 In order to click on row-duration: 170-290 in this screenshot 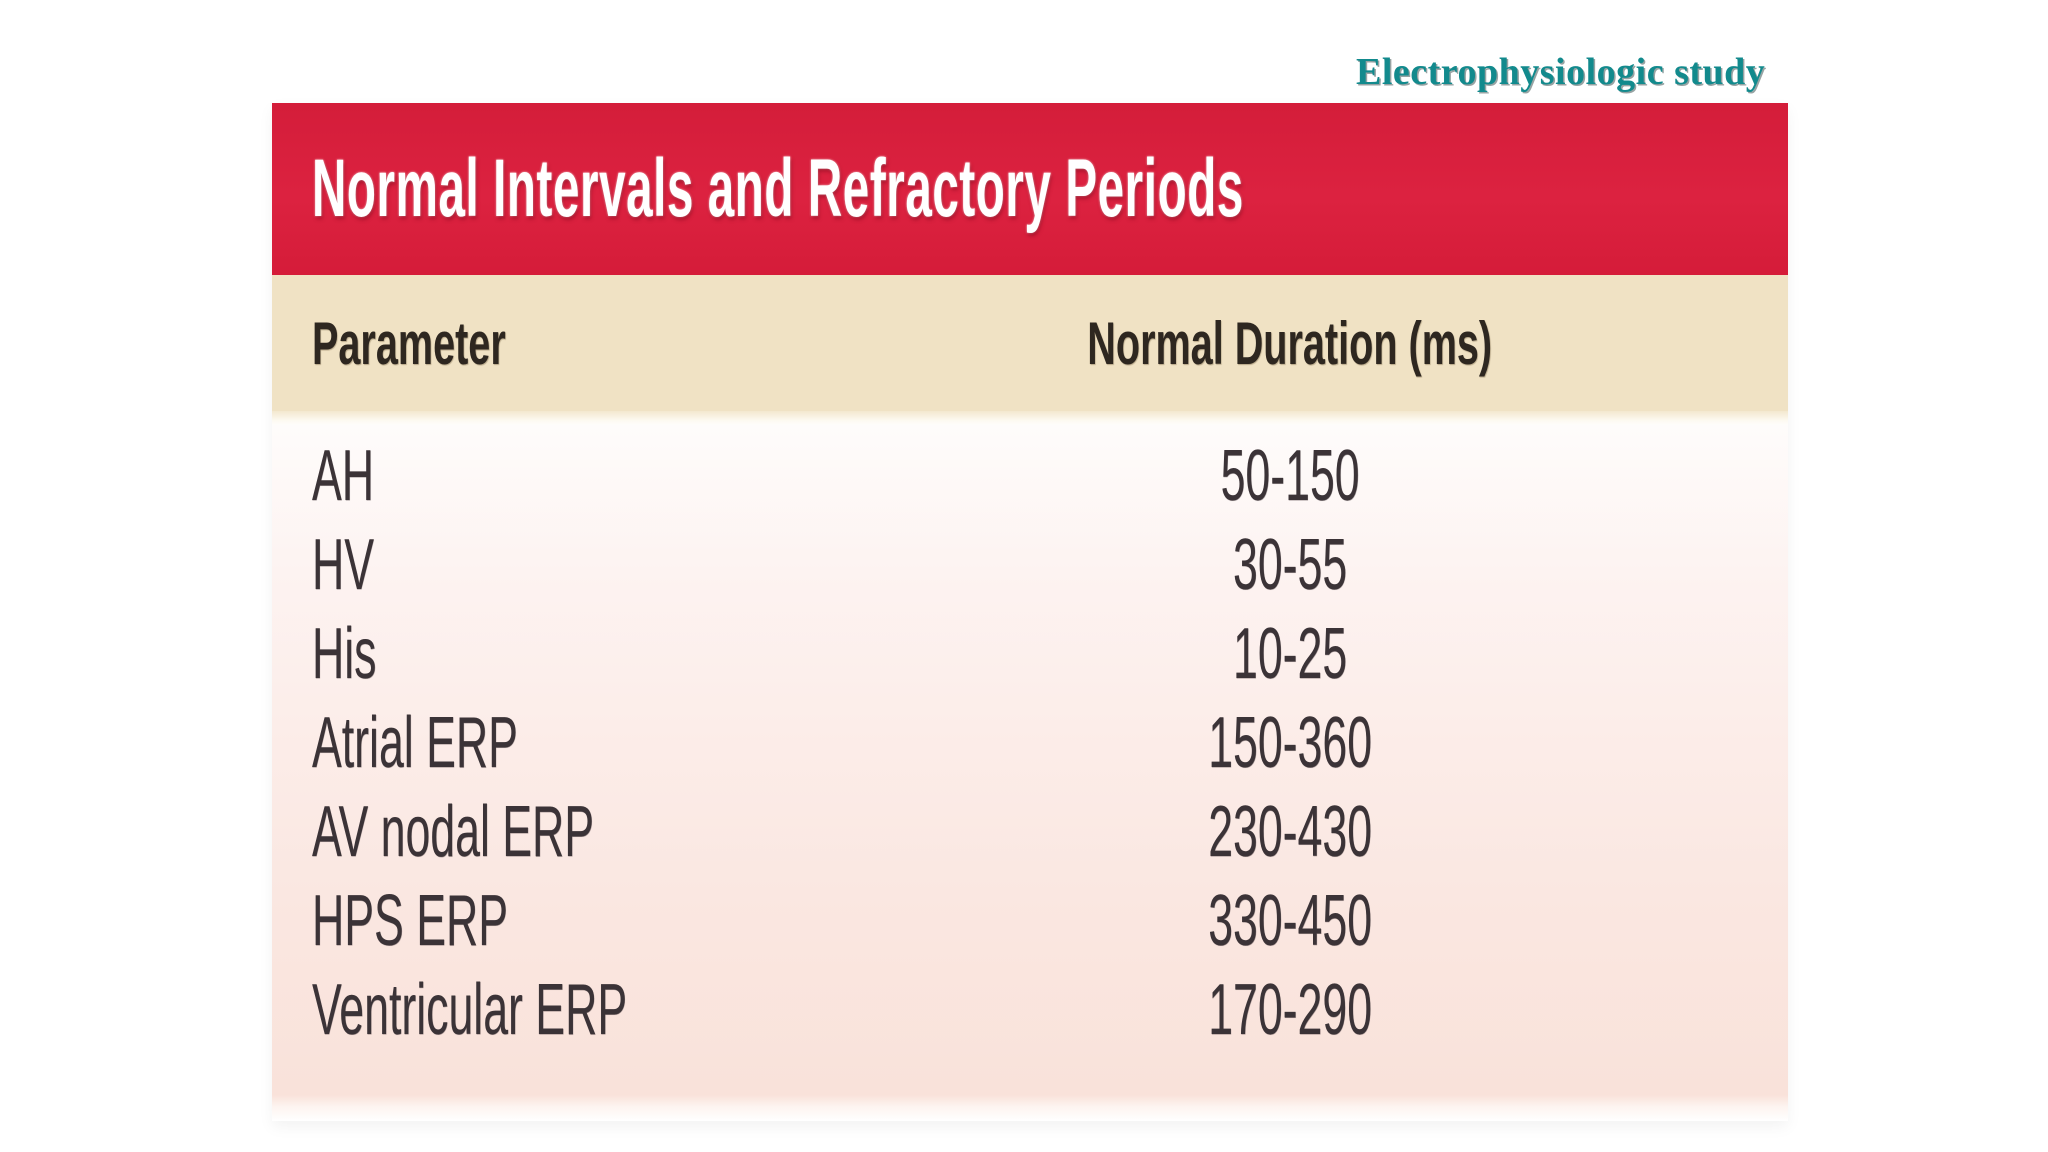, I will do `click(1290, 1009)`.